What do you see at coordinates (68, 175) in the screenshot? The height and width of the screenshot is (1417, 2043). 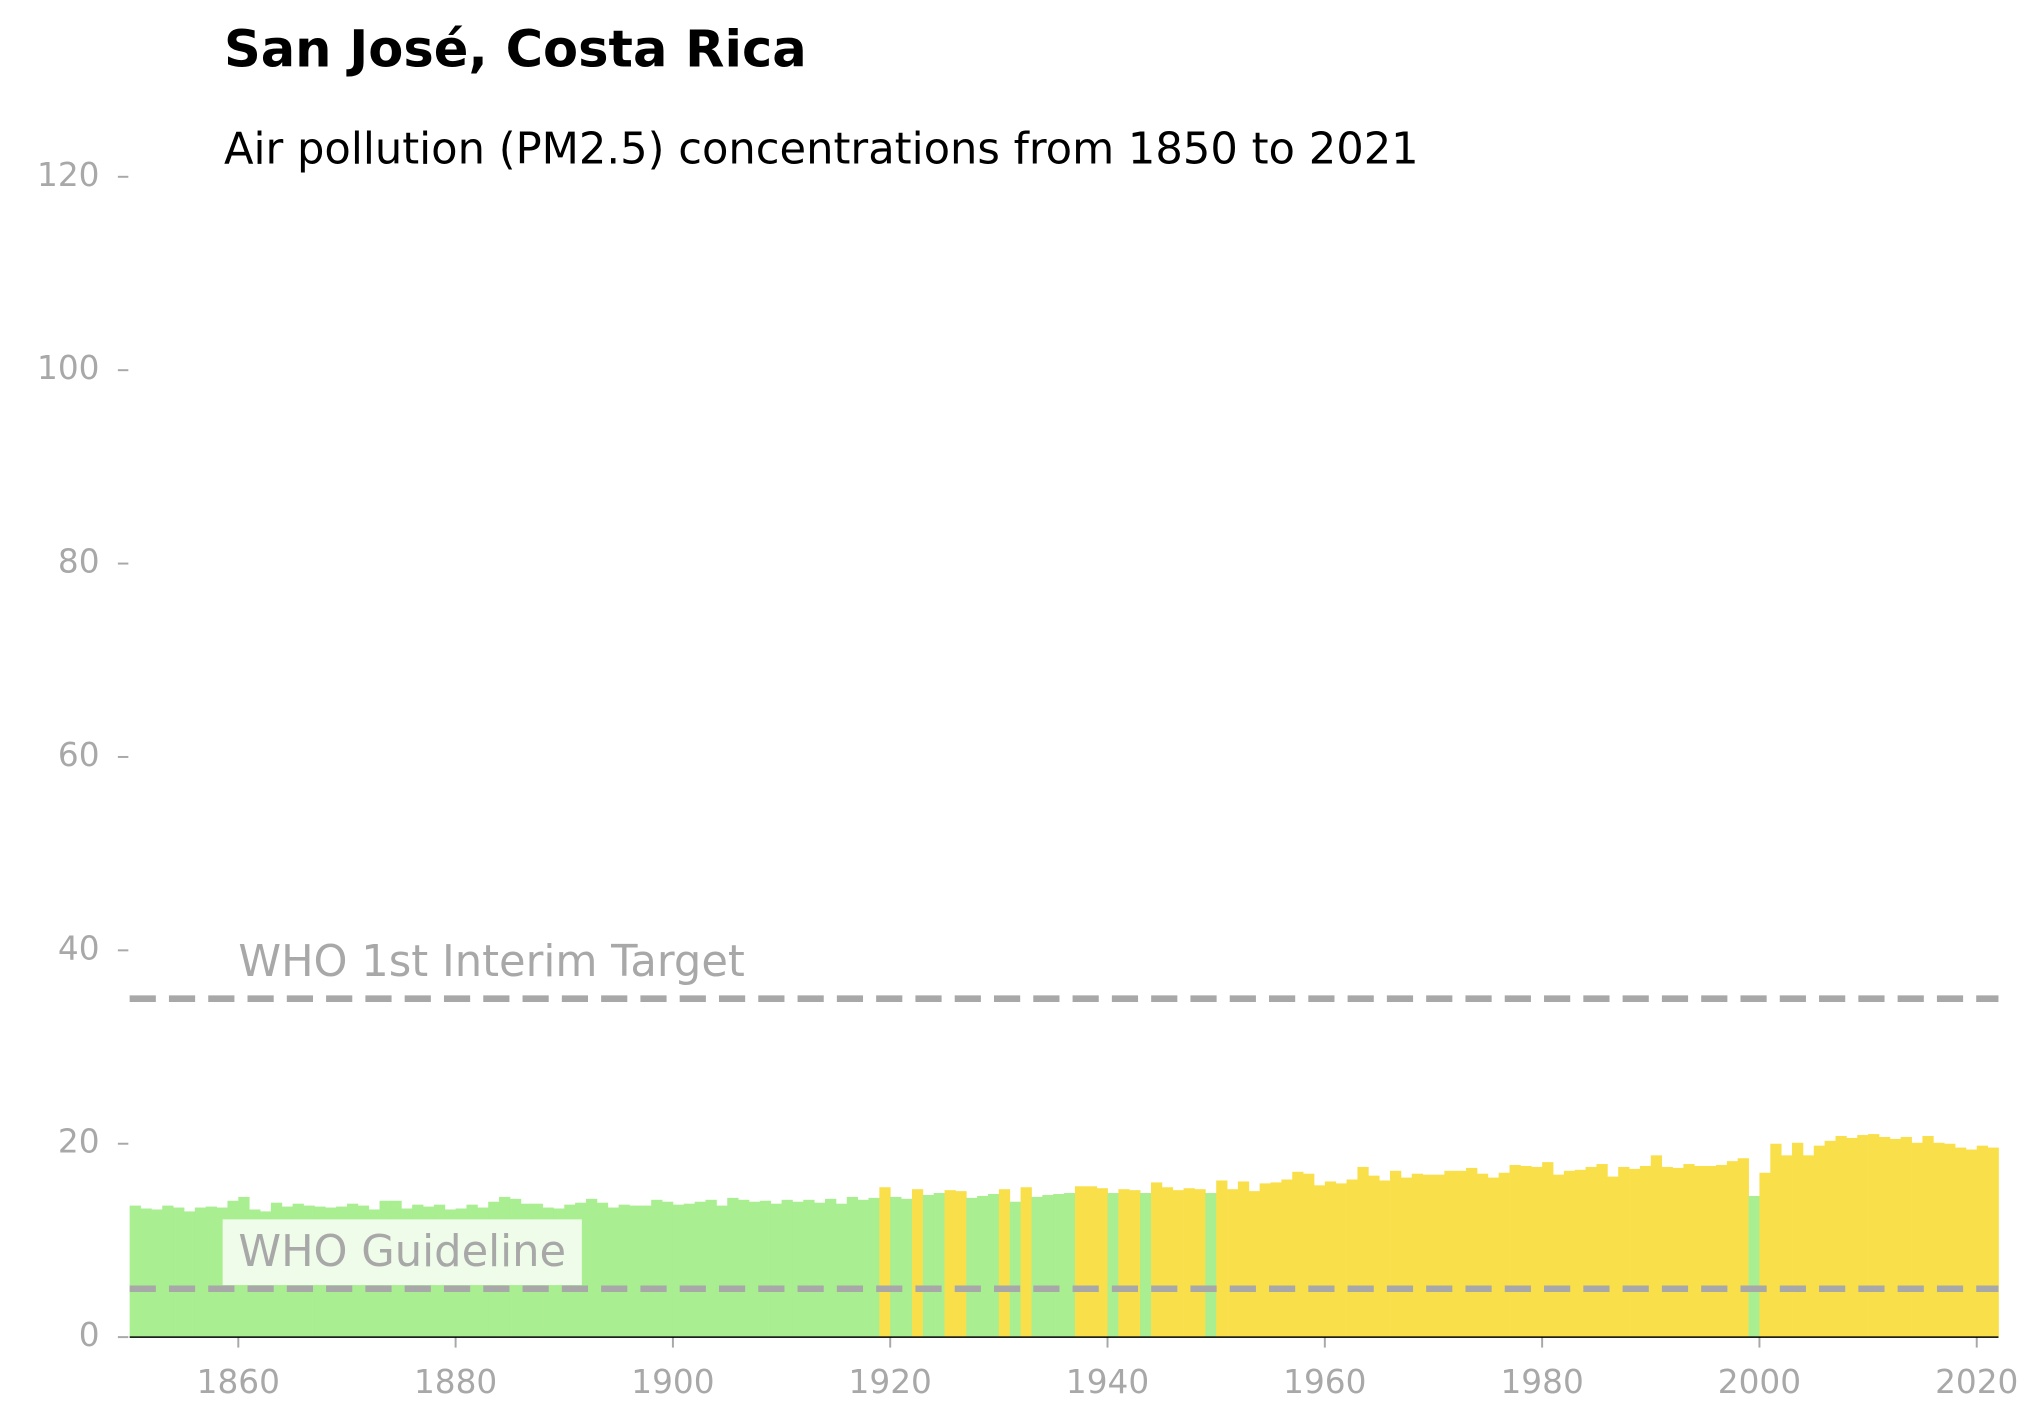 I see `y-tick-label: 120` at bounding box center [68, 175].